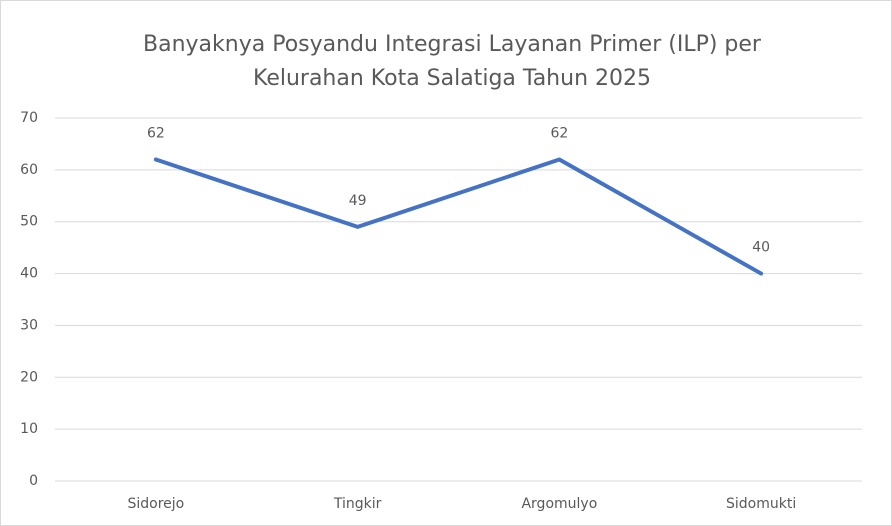 The image size is (892, 526). I want to click on y-tick-label: 70, so click(29, 118).